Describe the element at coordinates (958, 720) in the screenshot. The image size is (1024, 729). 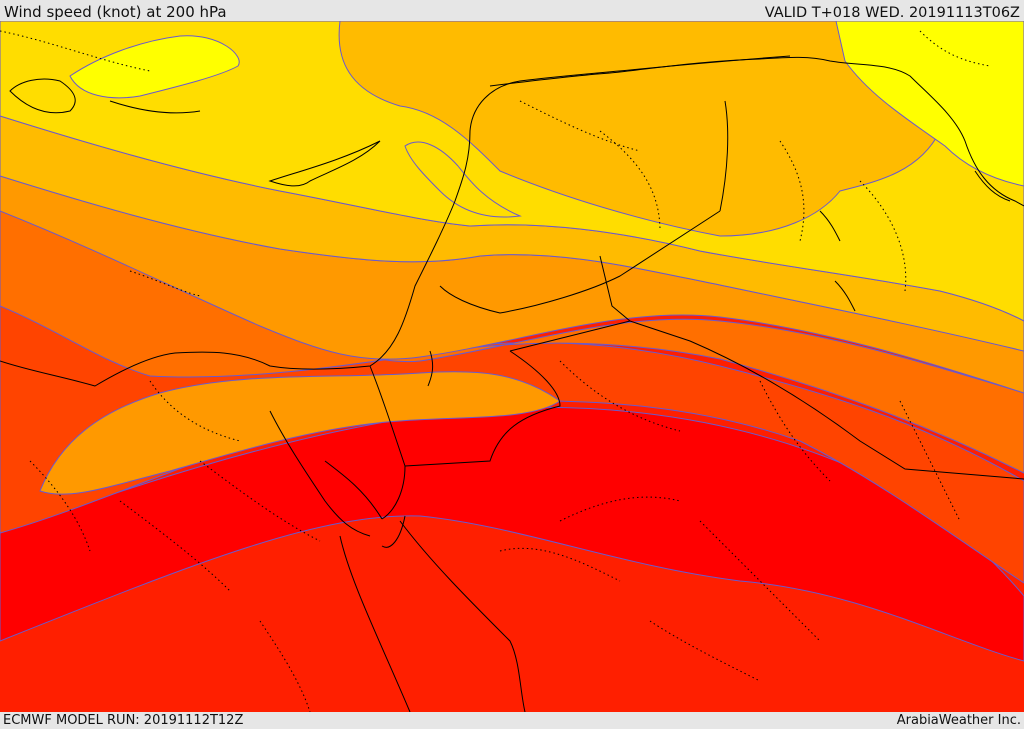
I see `credit-label: ArabiaWeather Inc.` at that location.